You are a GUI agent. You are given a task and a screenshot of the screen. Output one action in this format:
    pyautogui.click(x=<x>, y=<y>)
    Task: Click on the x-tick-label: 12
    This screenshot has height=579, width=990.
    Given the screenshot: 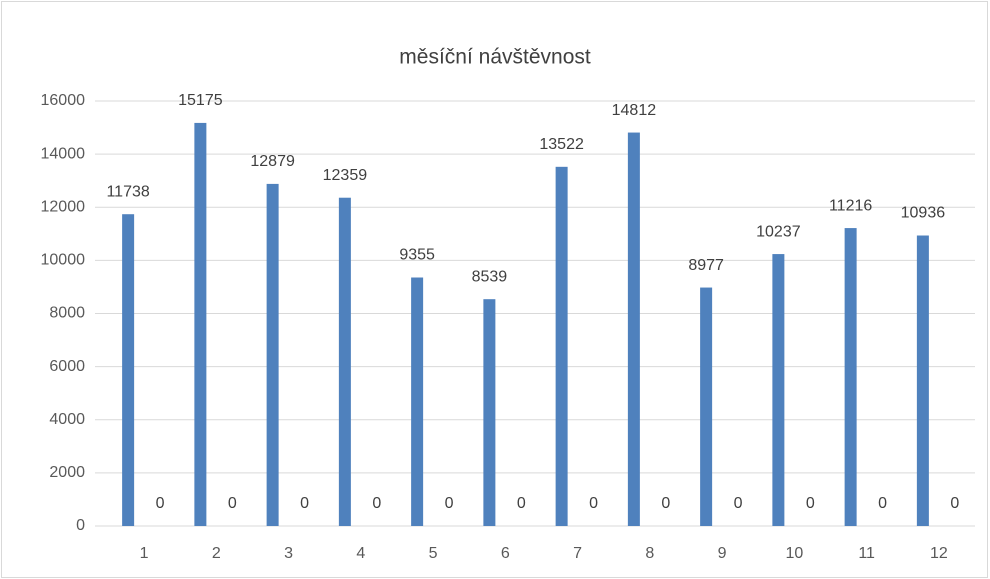 What is the action you would take?
    pyautogui.click(x=939, y=553)
    